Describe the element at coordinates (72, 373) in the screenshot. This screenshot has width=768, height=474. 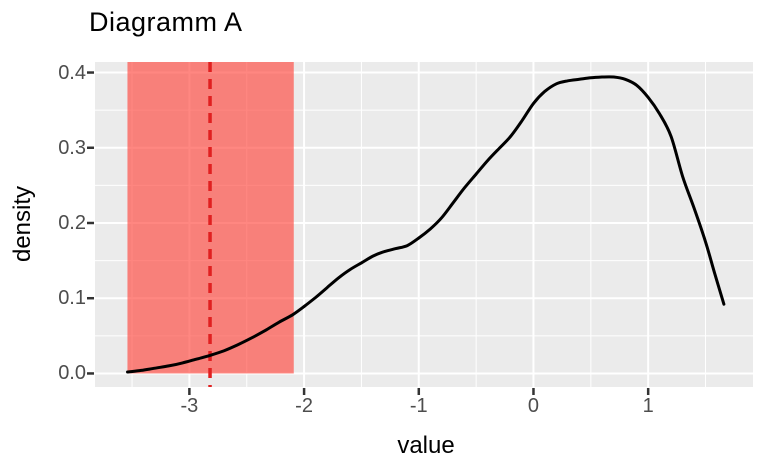
I see `y-tick-label: 0.0` at that location.